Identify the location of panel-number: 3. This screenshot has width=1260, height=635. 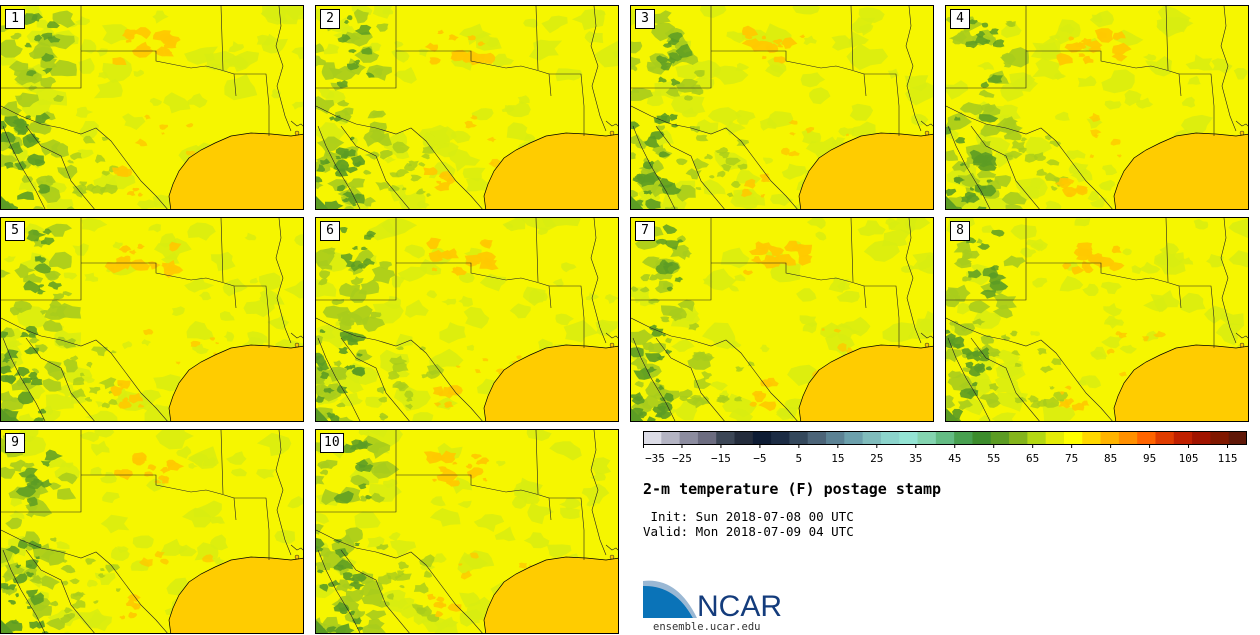
(645, 19).